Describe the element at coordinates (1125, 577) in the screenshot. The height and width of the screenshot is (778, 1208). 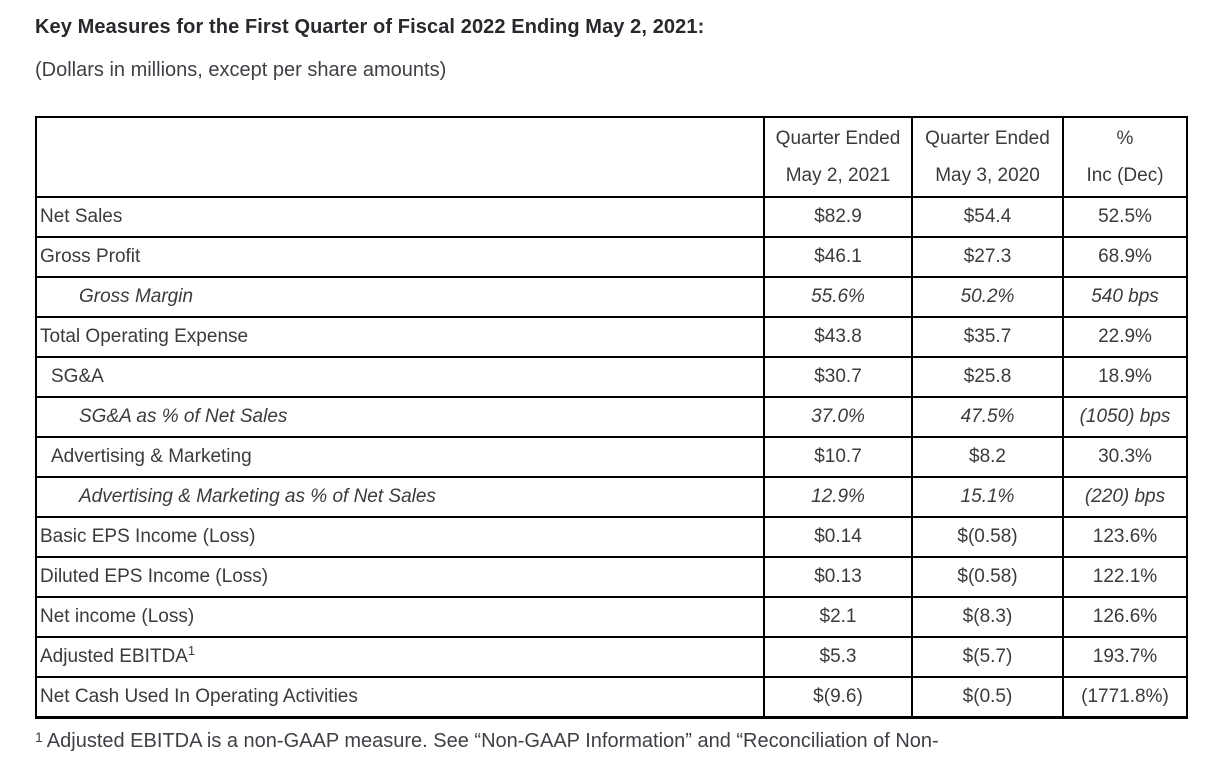
I see `value-pct-change: 122.1%` at that location.